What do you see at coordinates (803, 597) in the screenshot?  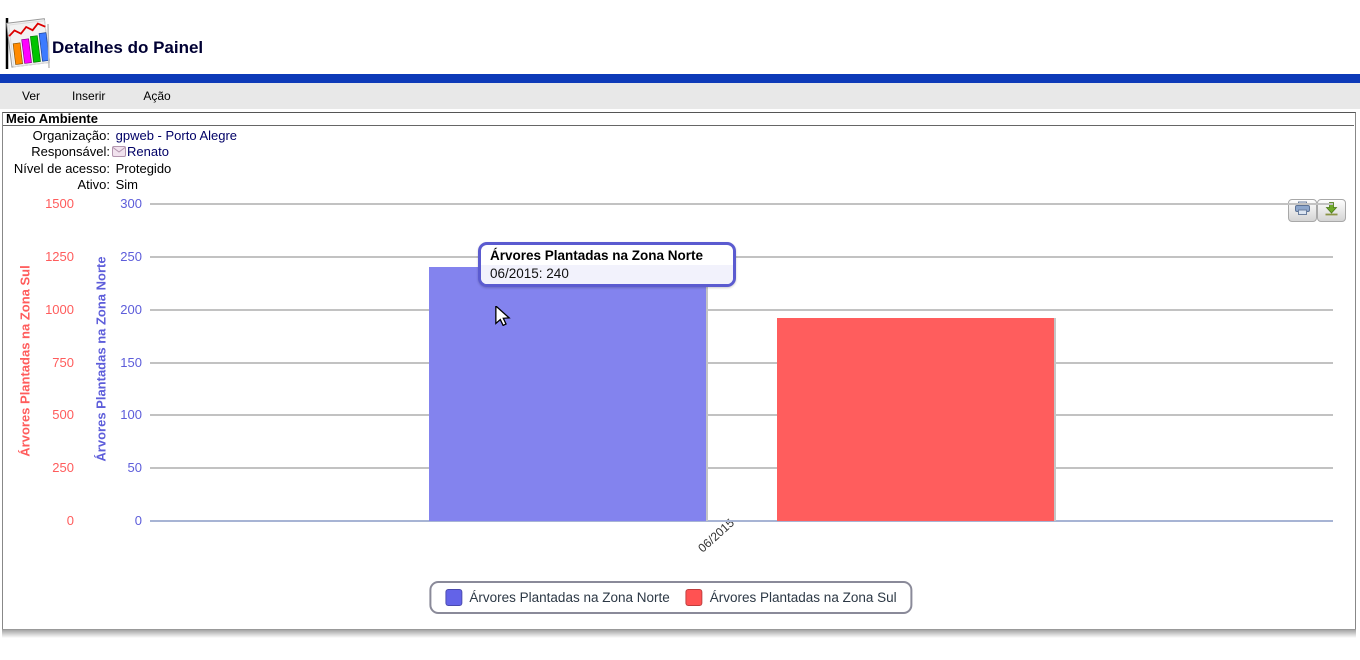 I see `legend-label: Árvores Plantadas na Zona Sul` at bounding box center [803, 597].